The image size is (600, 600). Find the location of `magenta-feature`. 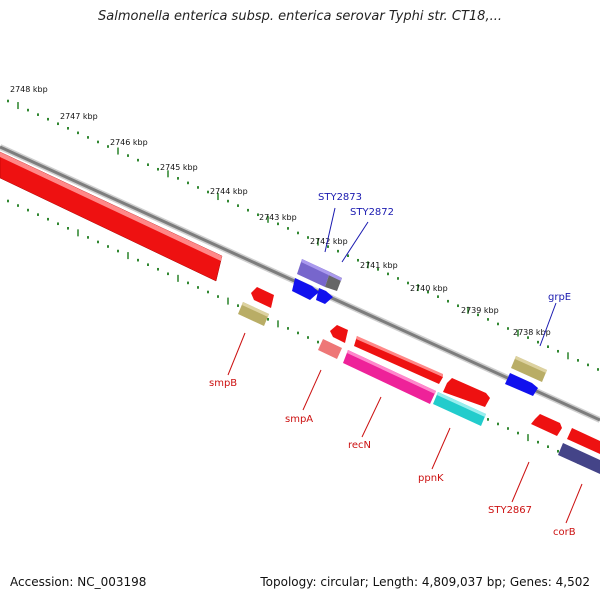

magenta-feature is located at coordinates (389, 377).